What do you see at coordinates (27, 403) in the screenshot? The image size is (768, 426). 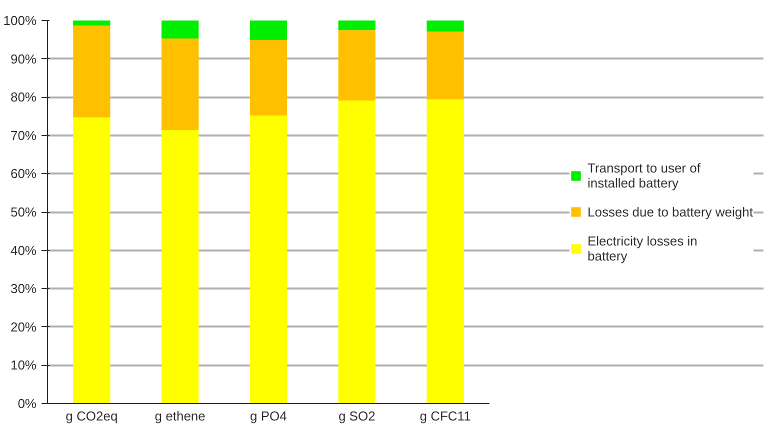 I see `y-tick-label: 0%` at bounding box center [27, 403].